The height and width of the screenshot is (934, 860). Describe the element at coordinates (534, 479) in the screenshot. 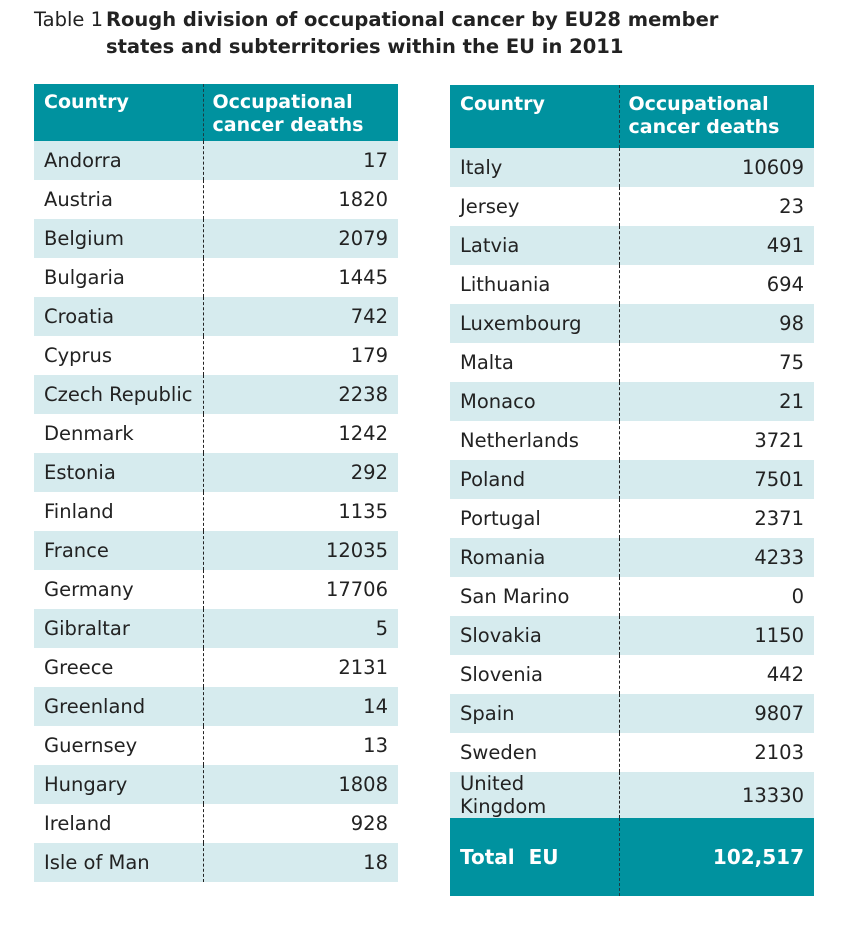

I see `country-cell: Poland` at that location.